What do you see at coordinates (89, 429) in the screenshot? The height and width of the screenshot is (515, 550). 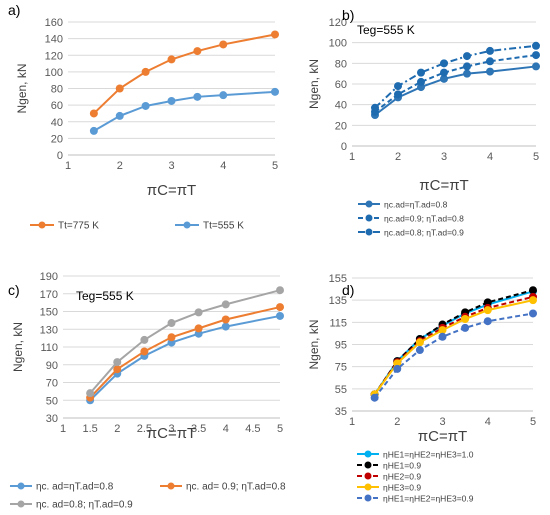 I see `x-tick-label: 1.5` at bounding box center [89, 429].